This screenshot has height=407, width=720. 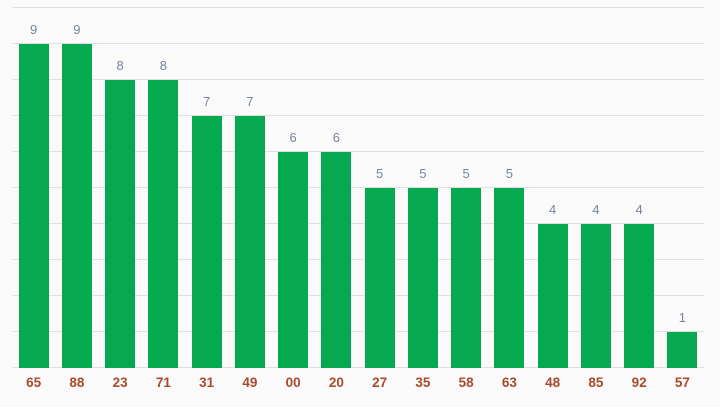 What do you see at coordinates (682, 382) in the screenshot?
I see `category-label: 57` at bounding box center [682, 382].